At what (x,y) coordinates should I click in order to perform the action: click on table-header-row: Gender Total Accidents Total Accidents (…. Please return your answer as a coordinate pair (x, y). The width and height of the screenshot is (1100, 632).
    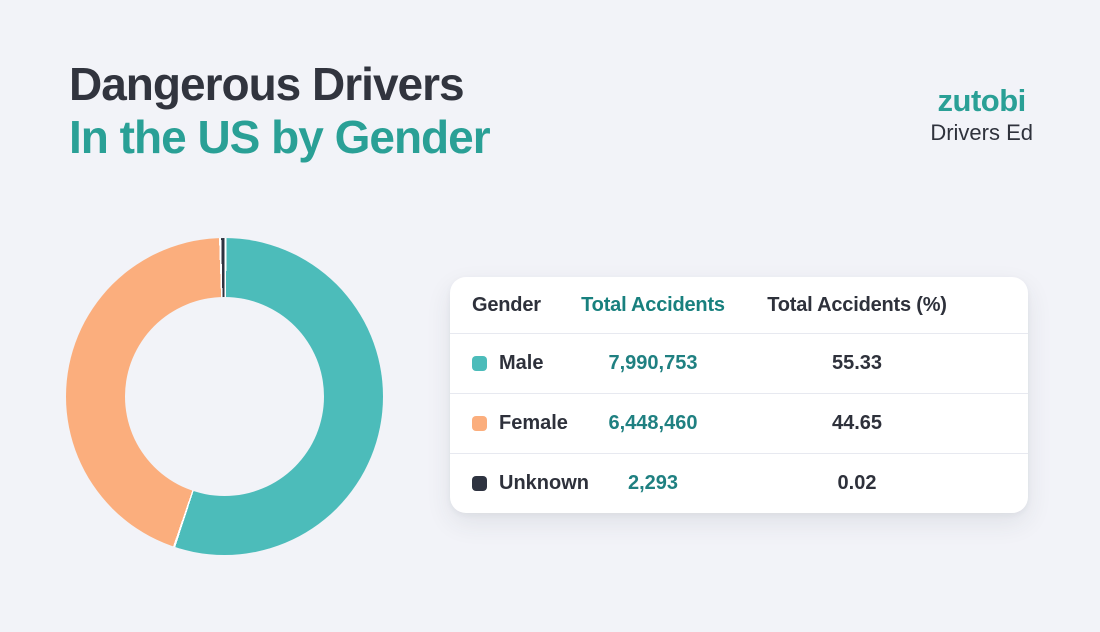
    Looking at the image, I should click on (739, 305).